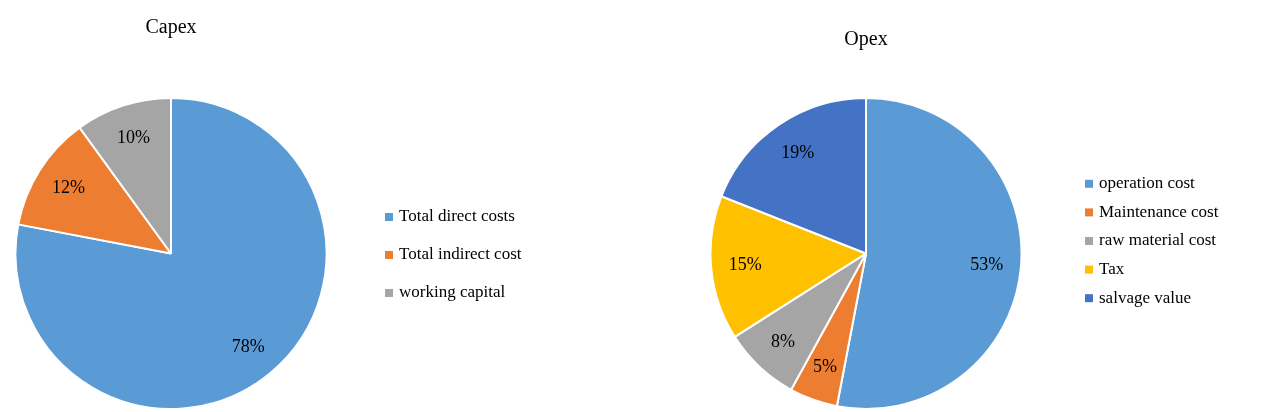  Describe the element at coordinates (745, 263) in the screenshot. I see `data-label: 15%` at that location.